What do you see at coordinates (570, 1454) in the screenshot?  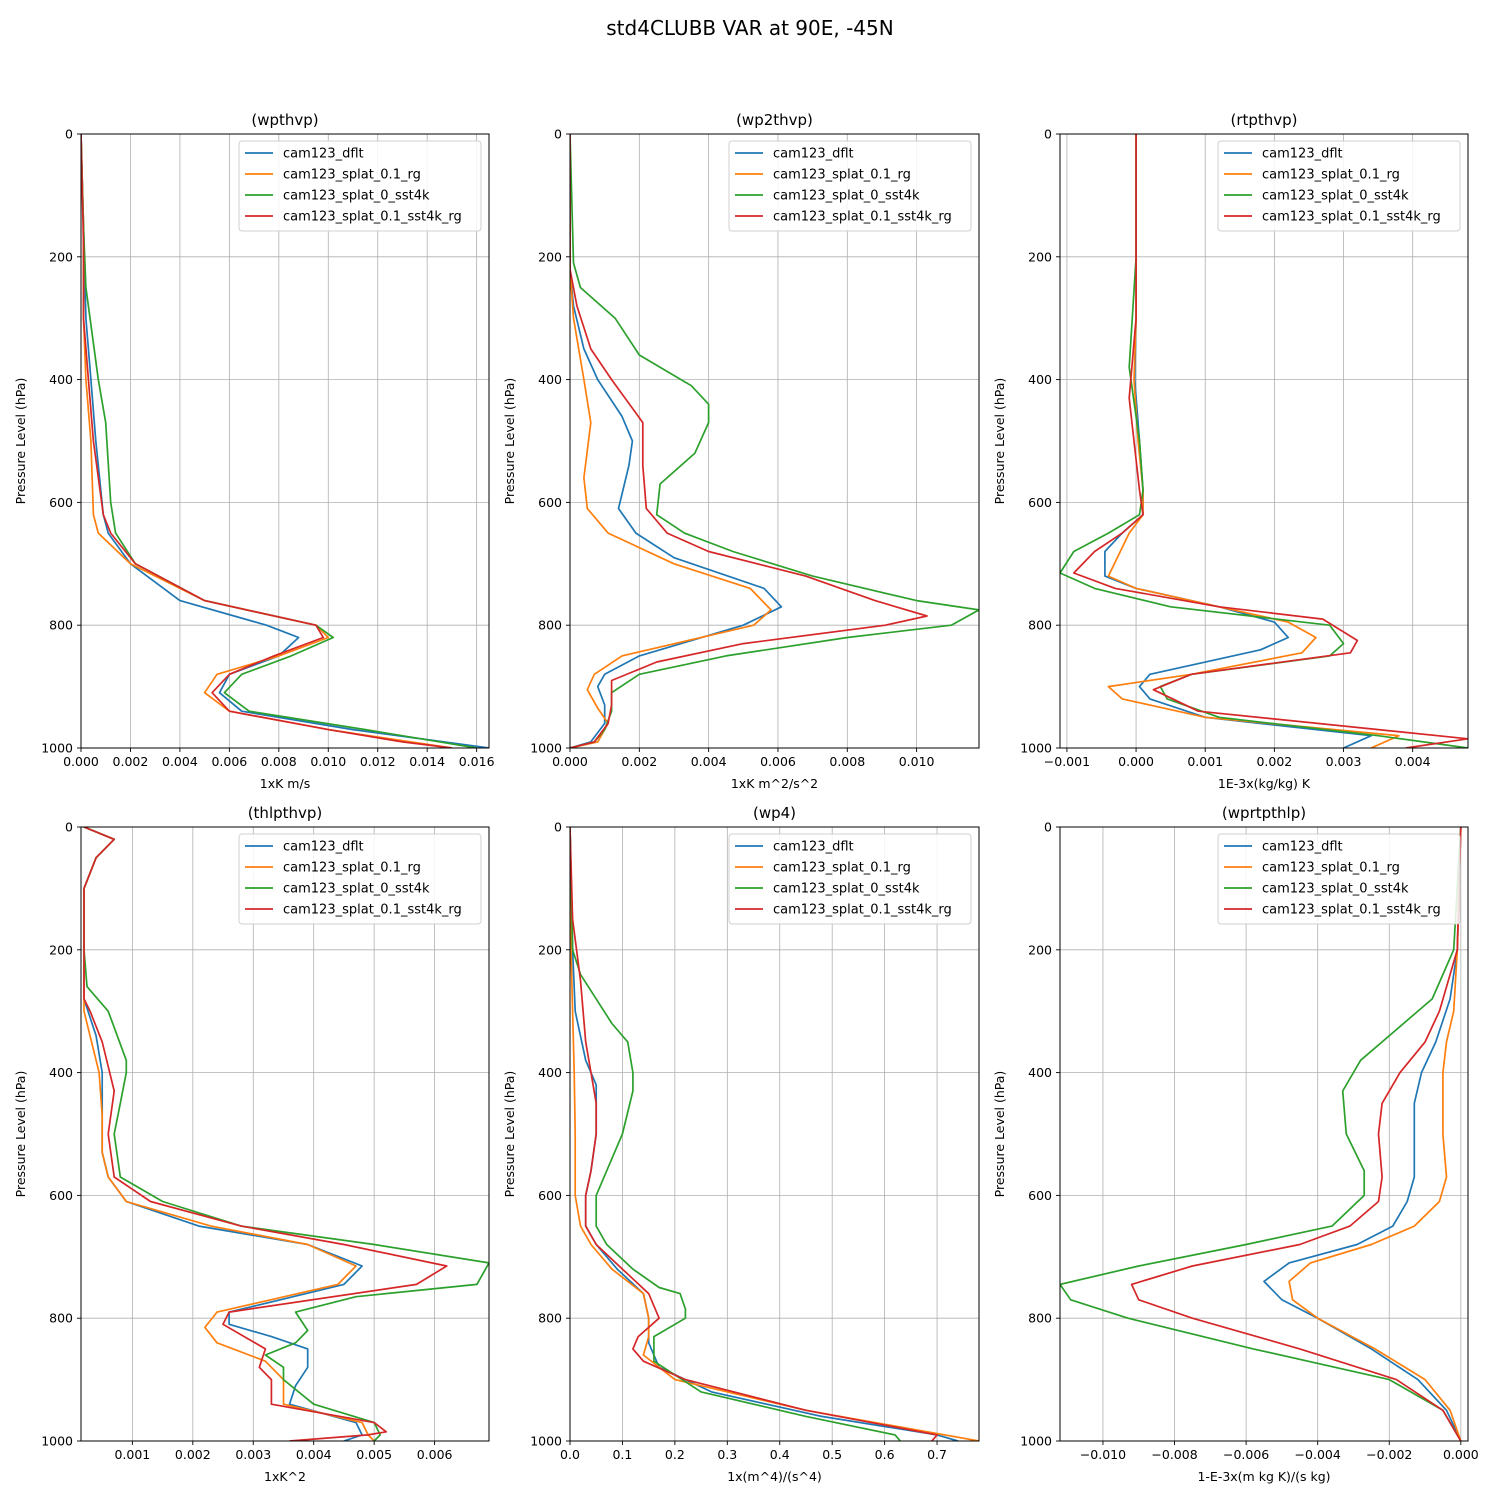 I see `x-tick-label: 0.0` at bounding box center [570, 1454].